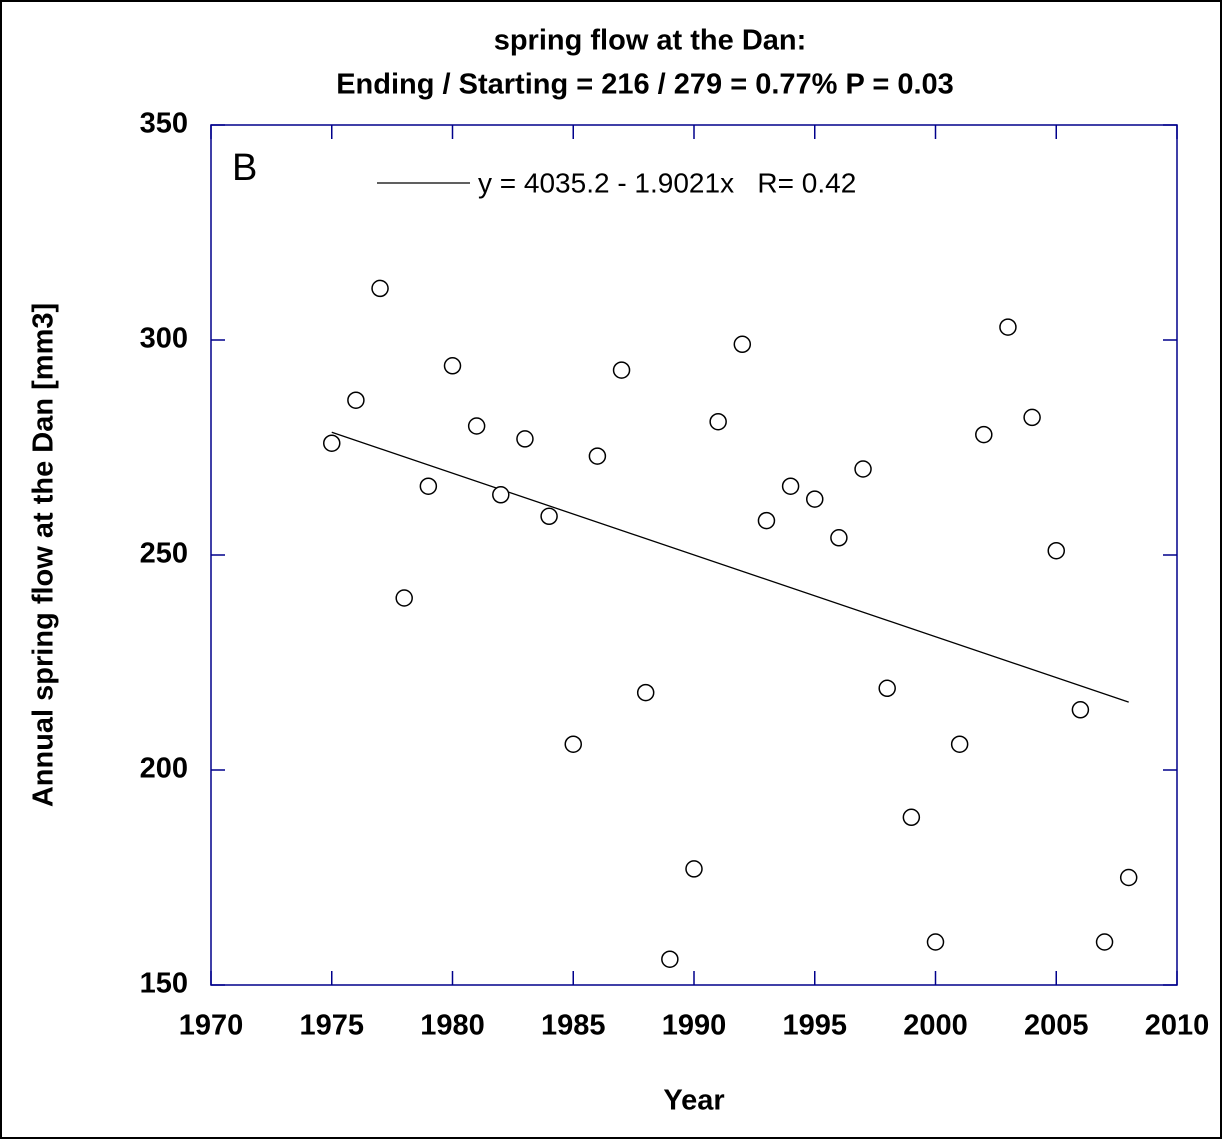  Describe the element at coordinates (694, 1026) in the screenshot. I see `x-tick-label: 1990` at that location.